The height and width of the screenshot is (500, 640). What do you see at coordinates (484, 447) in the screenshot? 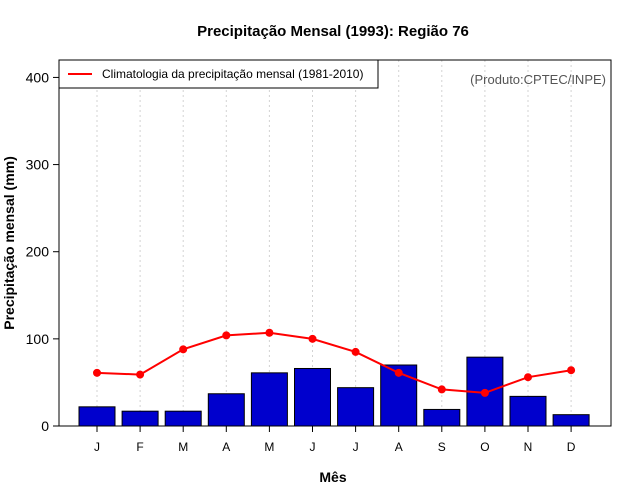
I see `x-tick-label: O` at bounding box center [484, 447].